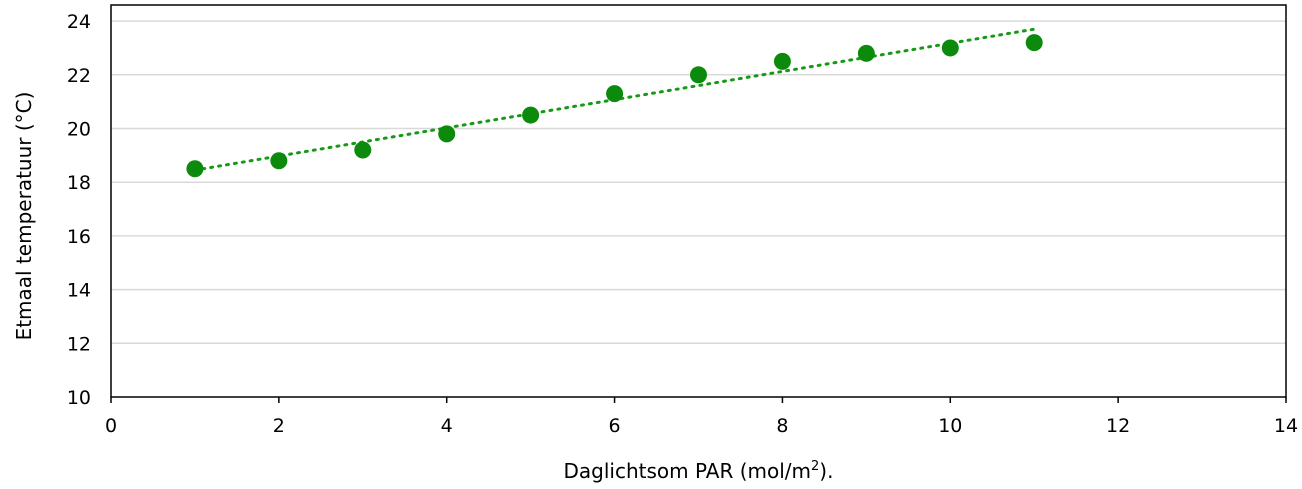  What do you see at coordinates (24, 216) in the screenshot?
I see `y-axis-title: Etmaal temperatuur (°C)` at bounding box center [24, 216].